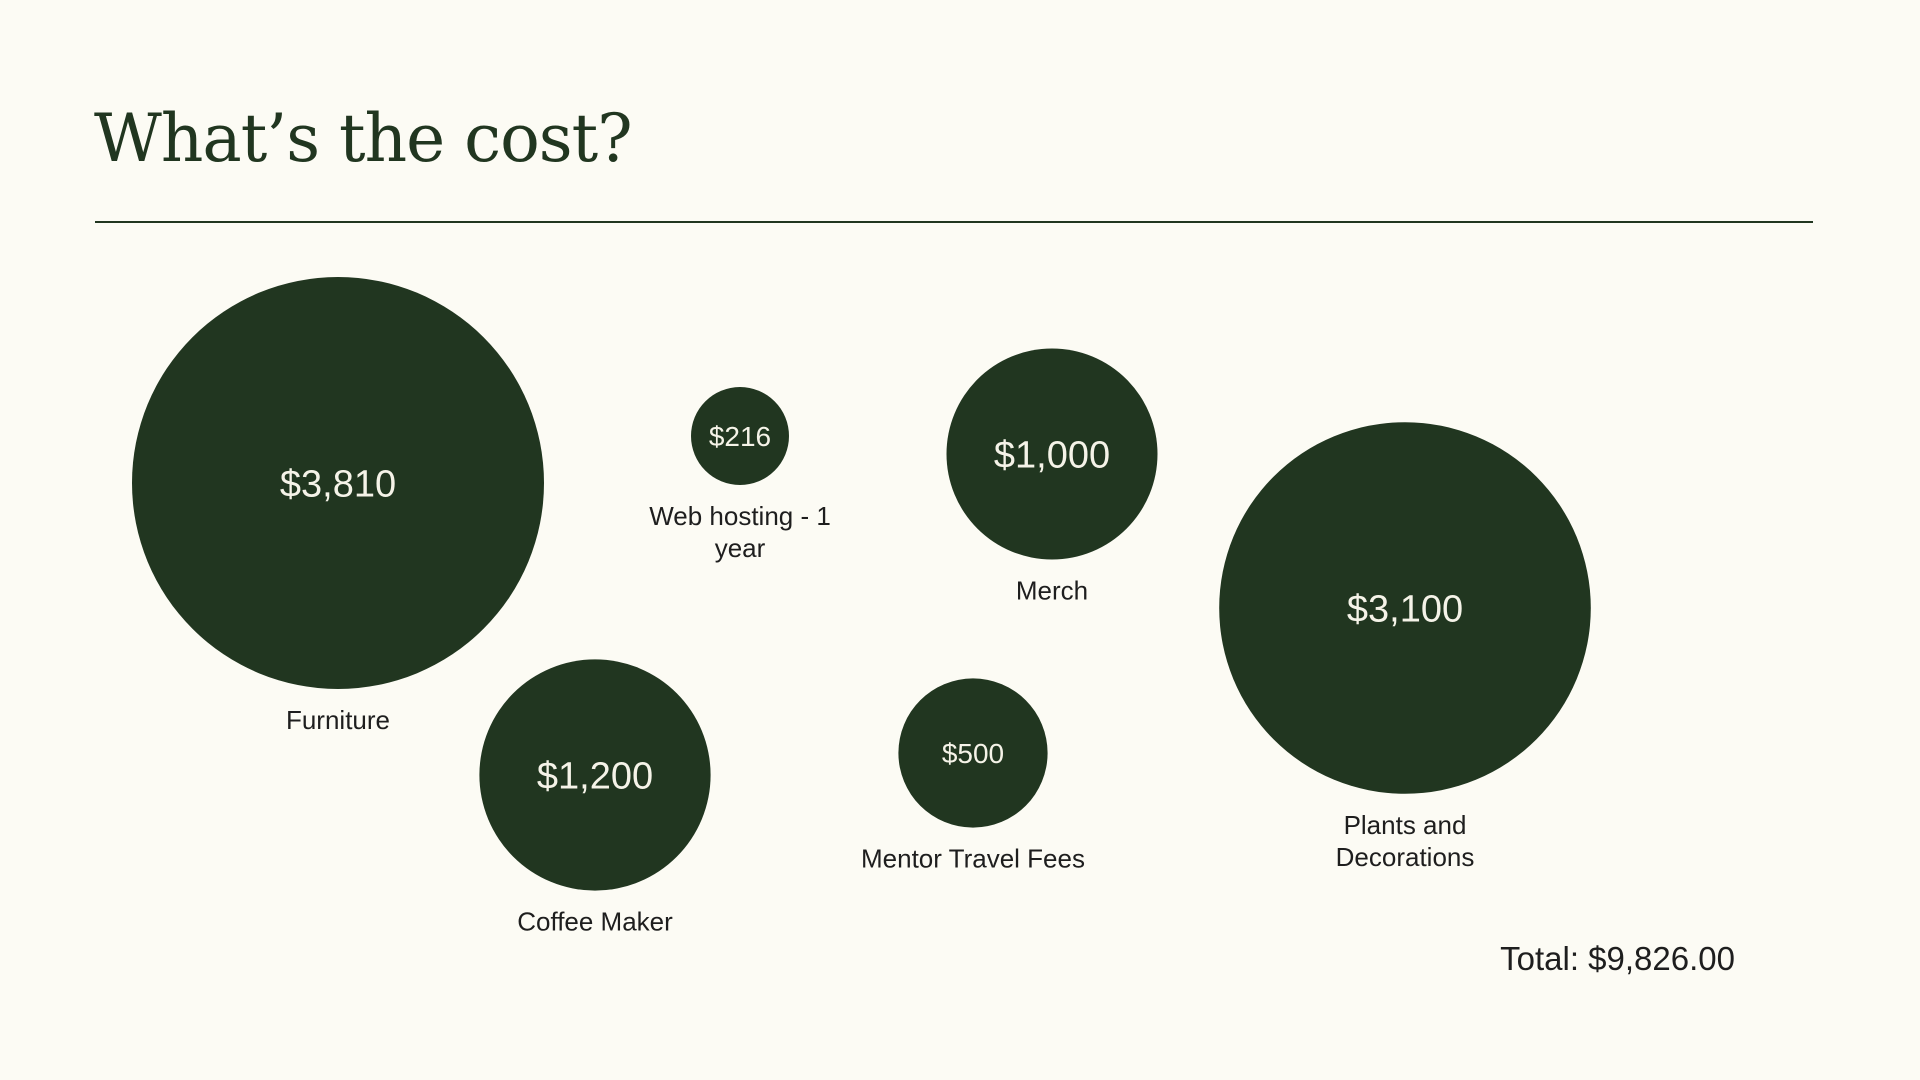 The height and width of the screenshot is (1080, 1920). I want to click on bubble-label-furniture: Furniture, so click(338, 720).